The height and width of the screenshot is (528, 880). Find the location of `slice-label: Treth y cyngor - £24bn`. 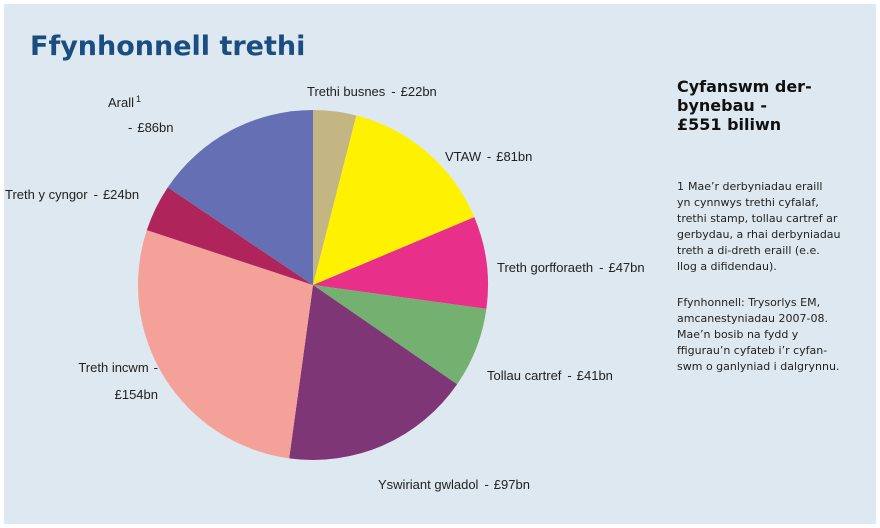

slice-label: Treth y cyngor - £24bn is located at coordinates (72, 194).